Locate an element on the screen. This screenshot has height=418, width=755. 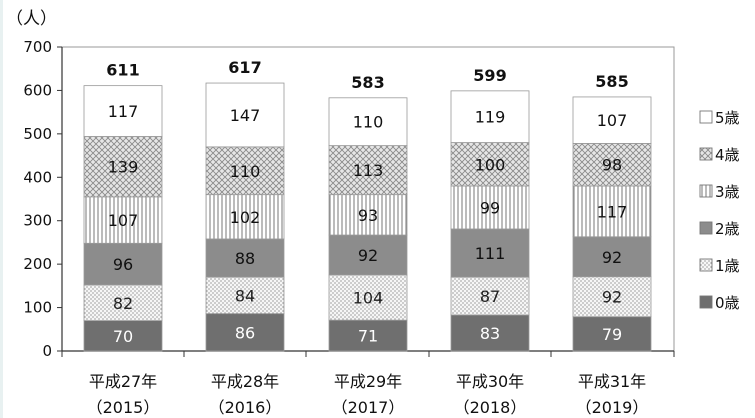
legend-label: 4歳 is located at coordinates (727, 155).